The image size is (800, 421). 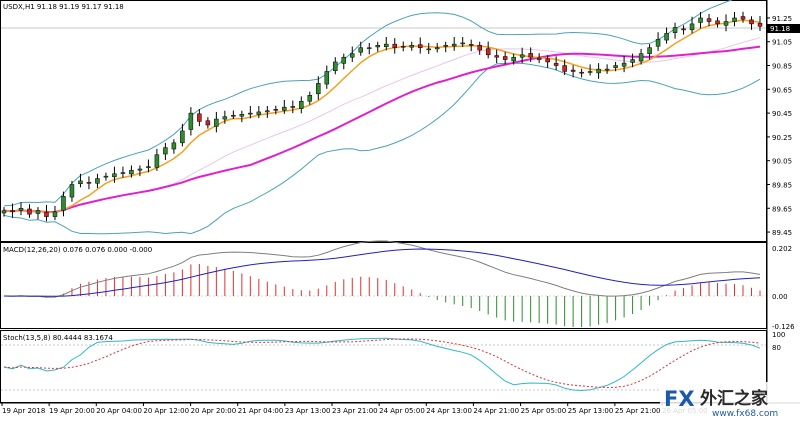 What do you see at coordinates (783, 288) in the screenshot?
I see `macd-axis: 0.202 0.00 -0.126` at bounding box center [783, 288].